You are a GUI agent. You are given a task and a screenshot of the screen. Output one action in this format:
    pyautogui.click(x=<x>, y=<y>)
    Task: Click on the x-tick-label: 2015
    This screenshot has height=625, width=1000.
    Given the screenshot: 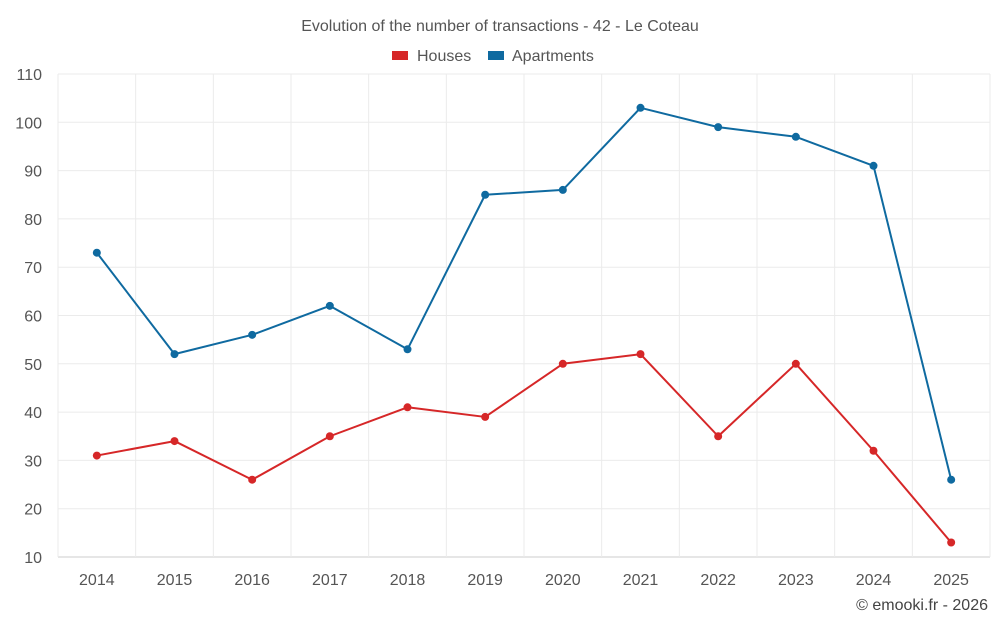 What is the action you would take?
    pyautogui.click(x=175, y=580)
    